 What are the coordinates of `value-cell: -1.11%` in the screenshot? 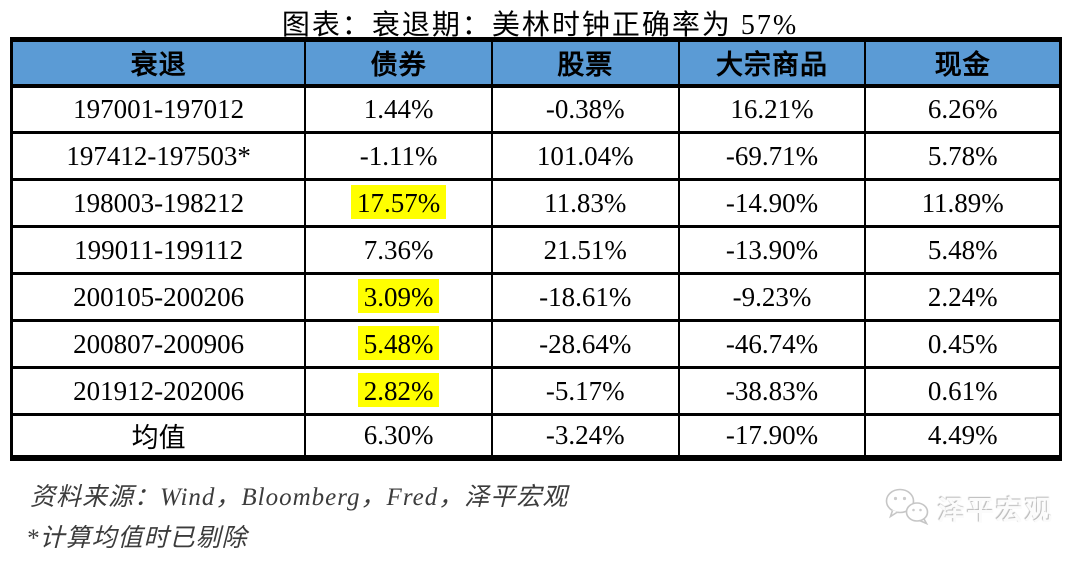 It's located at (398, 156).